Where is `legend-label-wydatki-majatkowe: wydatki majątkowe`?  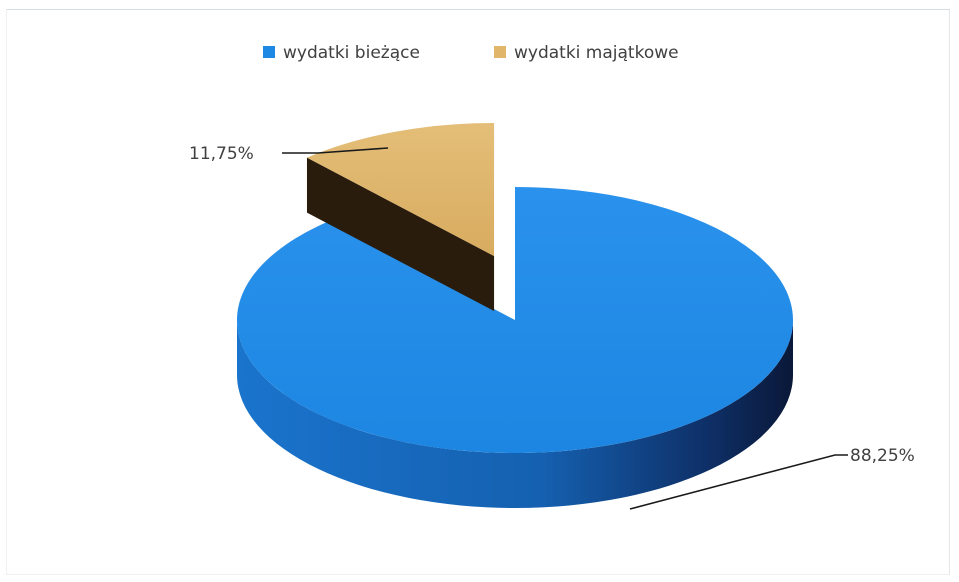
legend-label-wydatki-majatkowe: wydatki majątkowe is located at coordinates (596, 53).